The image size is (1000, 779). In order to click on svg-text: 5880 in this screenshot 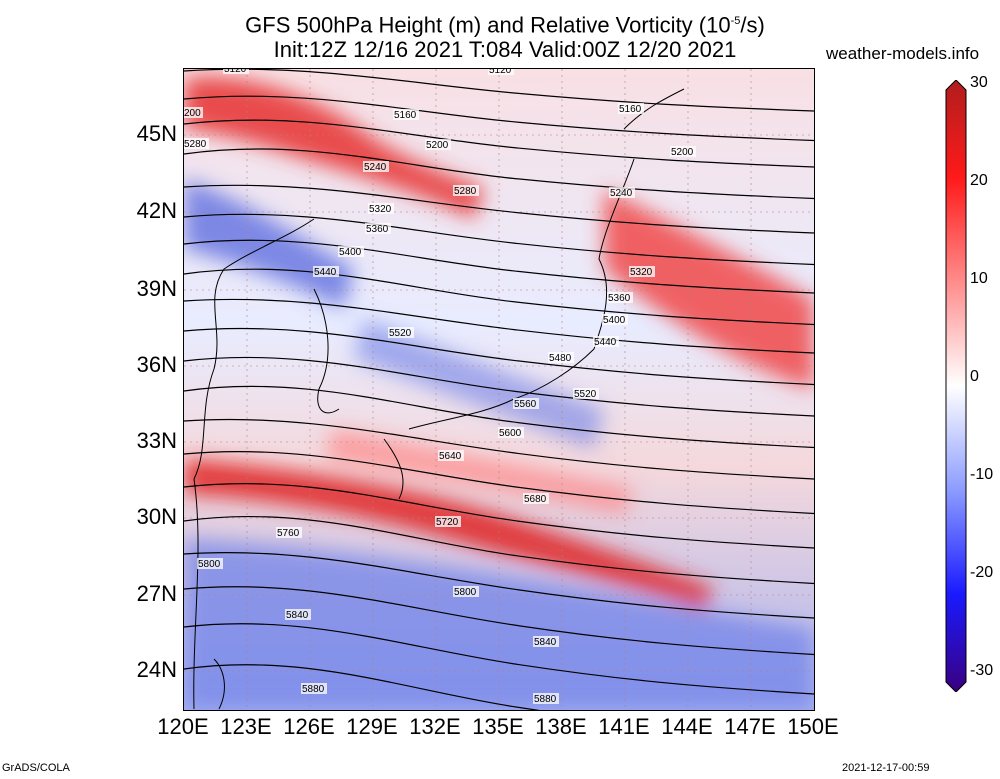, I will do `click(545, 699)`.